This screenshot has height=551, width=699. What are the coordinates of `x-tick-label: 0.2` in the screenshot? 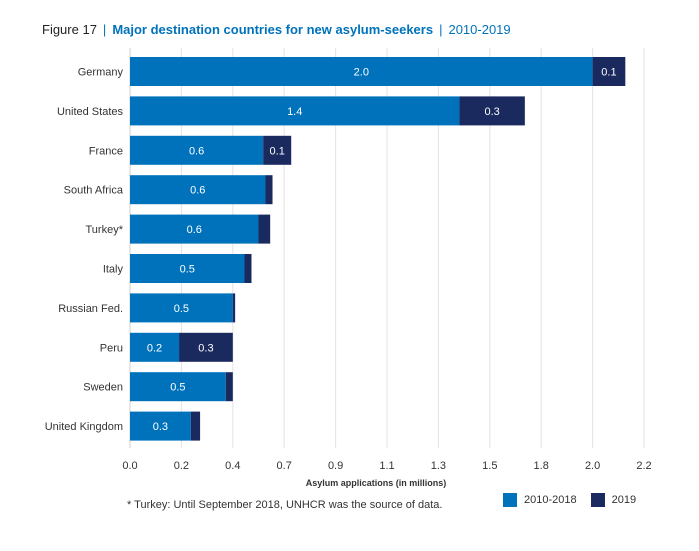 It's located at (181, 466).